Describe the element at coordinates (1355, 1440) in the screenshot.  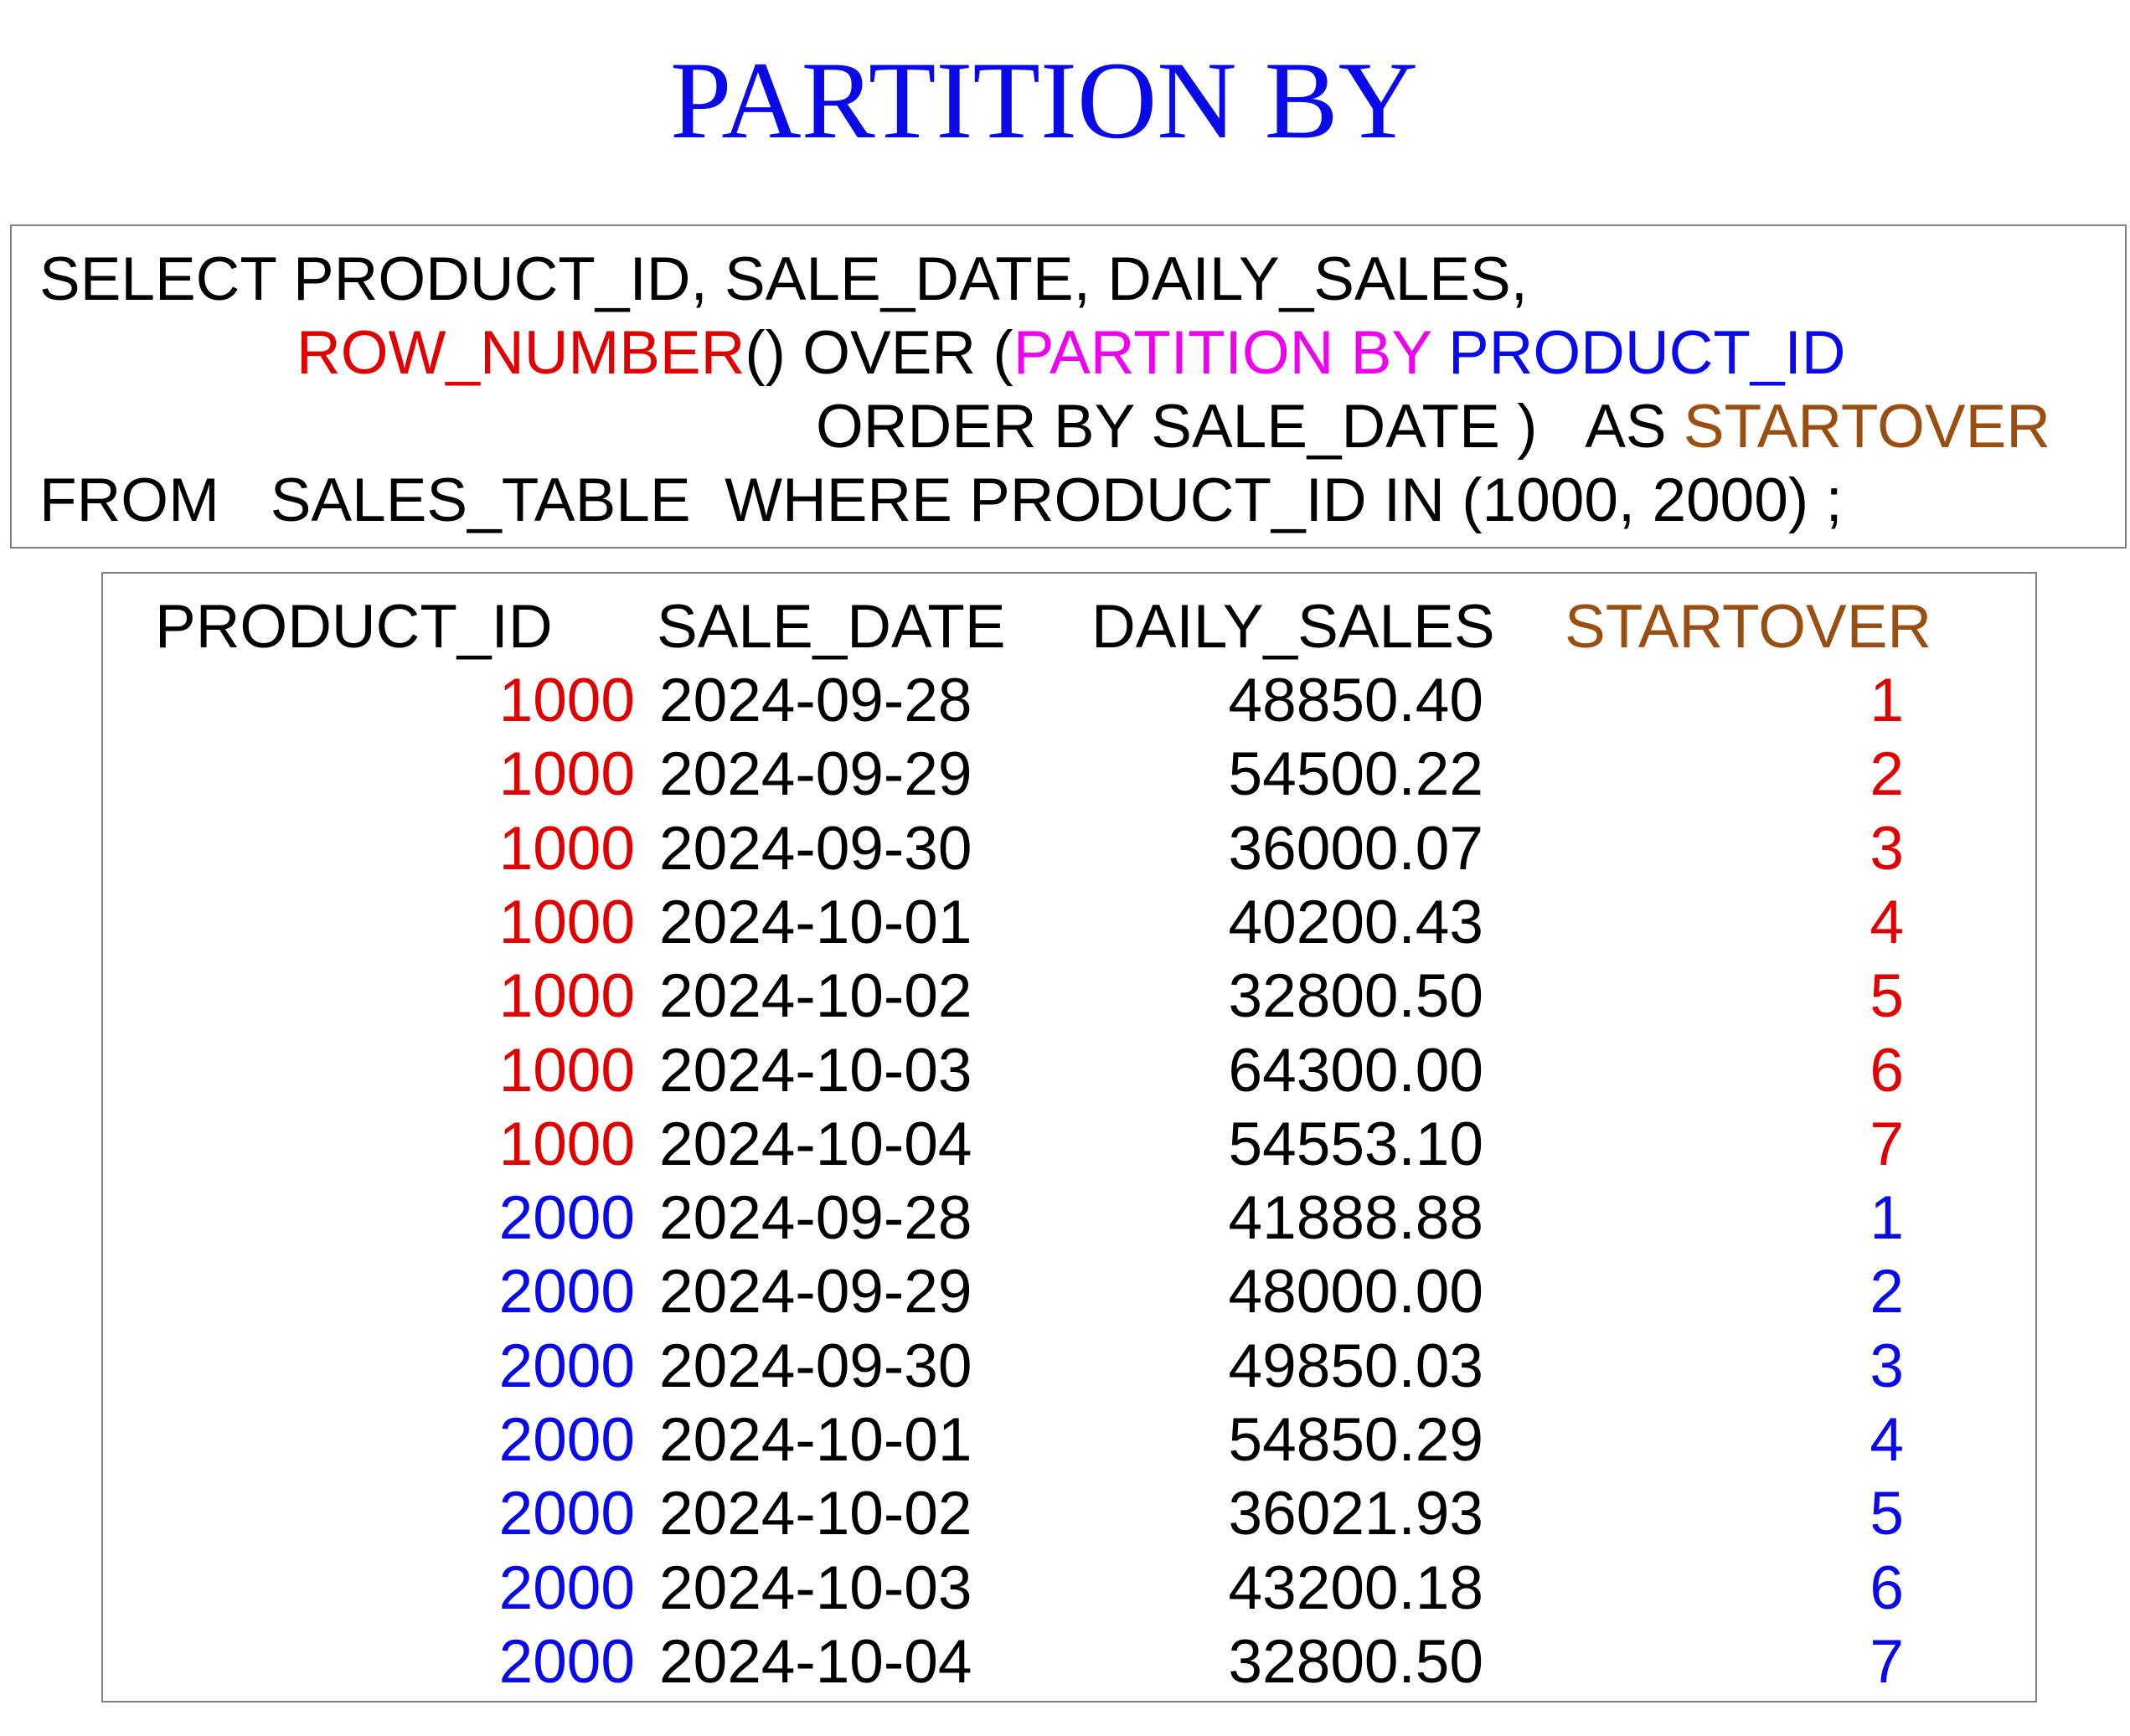
I see `cell-daily-sales: 54850.29` at that location.